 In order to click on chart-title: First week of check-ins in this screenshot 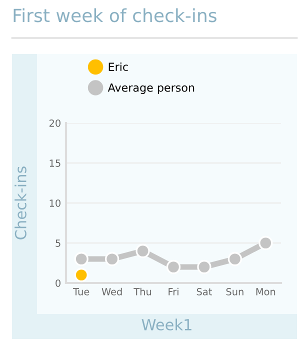, I will do `click(115, 15)`.